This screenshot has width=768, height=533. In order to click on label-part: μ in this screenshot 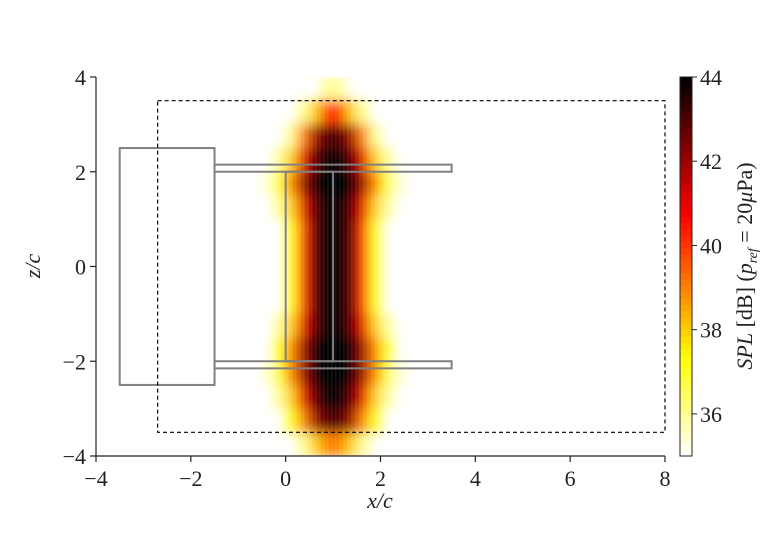, I will do `click(744, 198)`.